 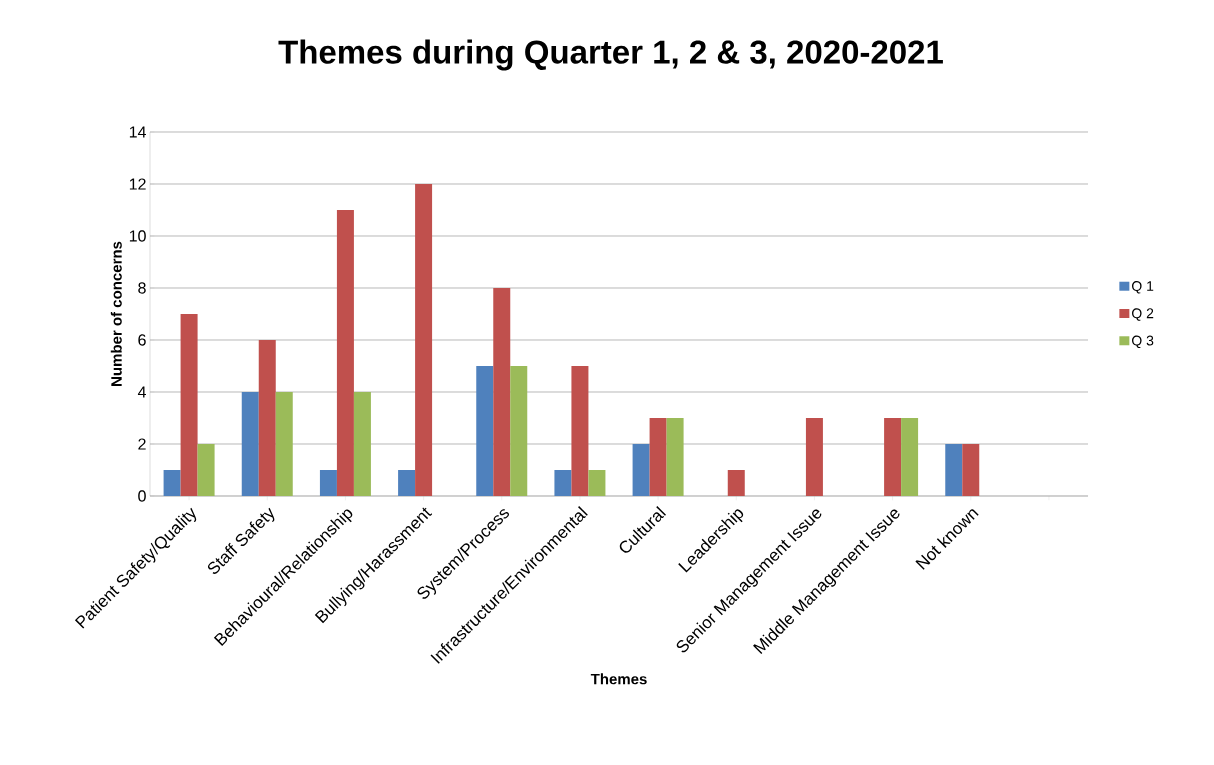 I want to click on y-tick-label: 2, so click(x=142, y=444).